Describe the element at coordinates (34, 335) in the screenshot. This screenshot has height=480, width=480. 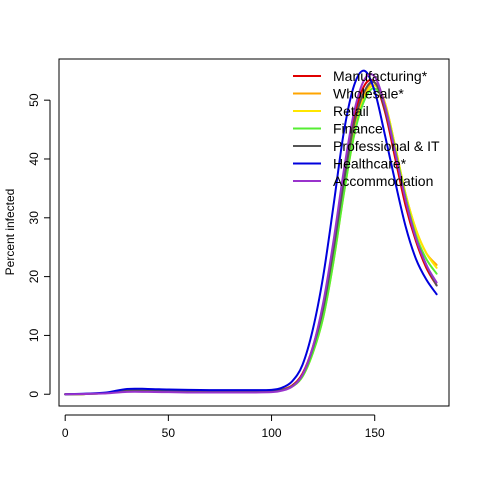
I see `y-tick-label: 10` at that location.